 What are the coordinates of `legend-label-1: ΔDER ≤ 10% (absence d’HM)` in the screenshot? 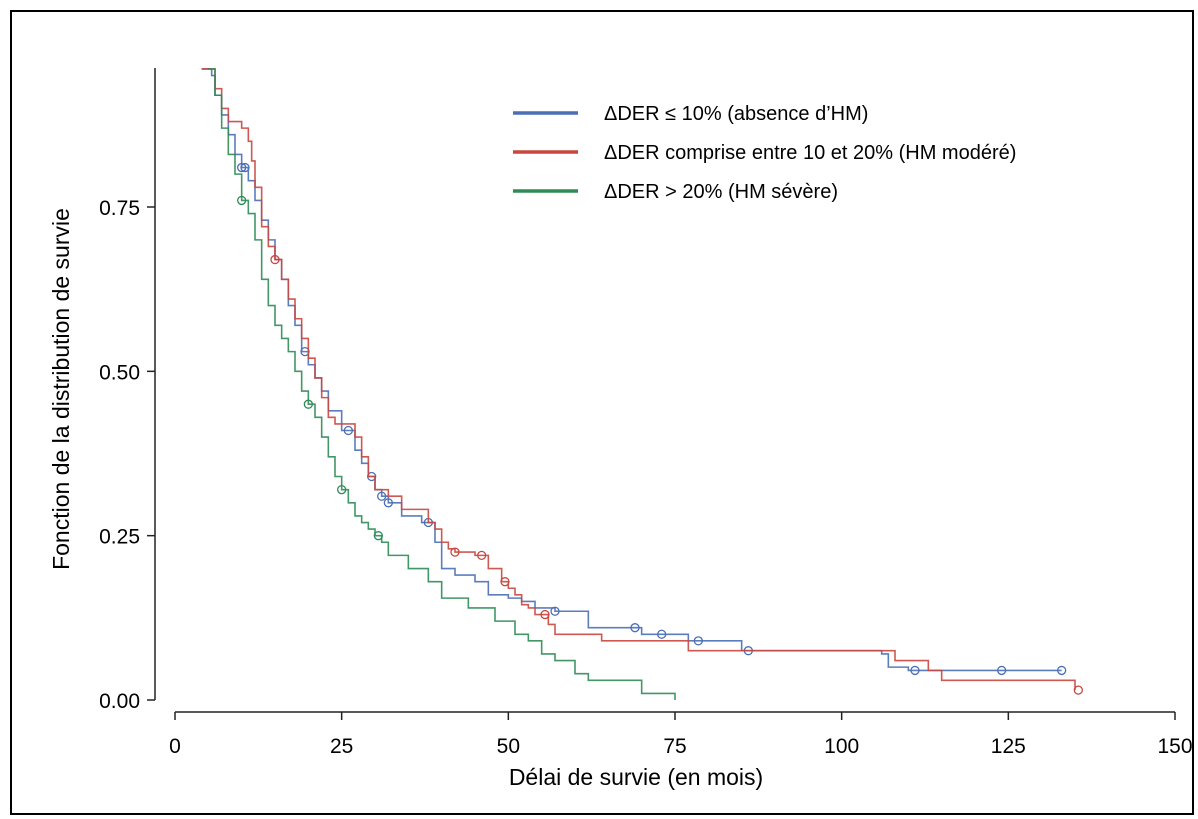 It's located at (736, 114).